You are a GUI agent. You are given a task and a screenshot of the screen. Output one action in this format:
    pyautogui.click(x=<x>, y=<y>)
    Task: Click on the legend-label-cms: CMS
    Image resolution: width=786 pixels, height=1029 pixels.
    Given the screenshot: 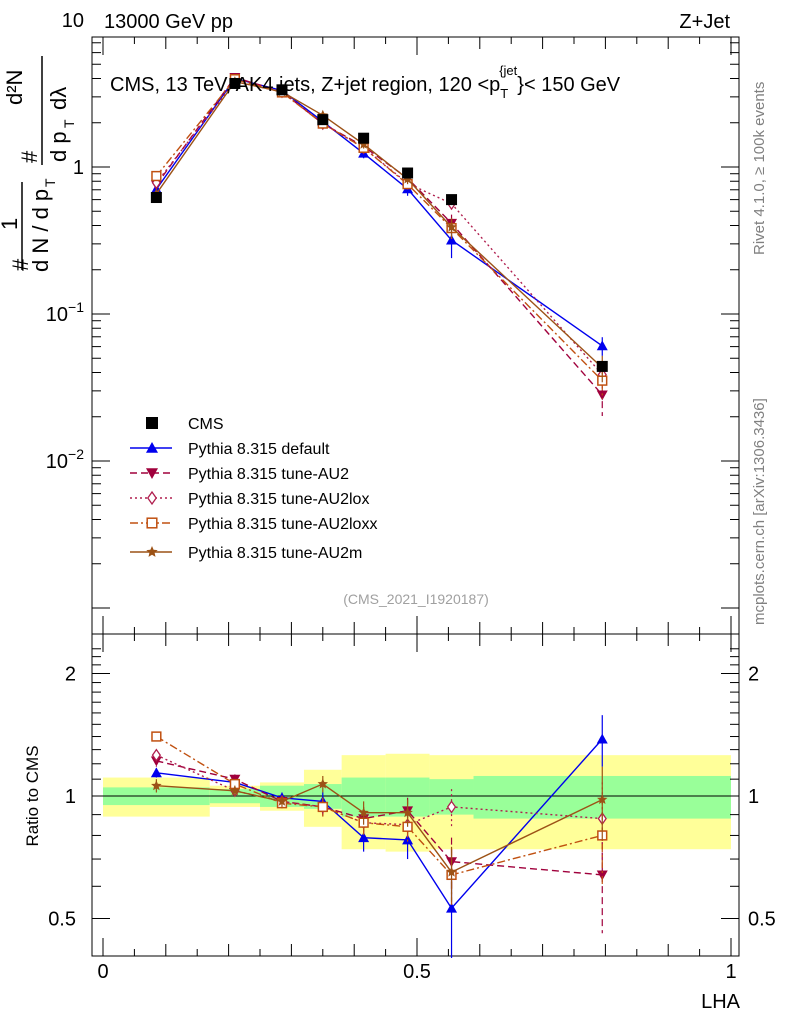 What is the action you would take?
    pyautogui.click(x=206, y=424)
    